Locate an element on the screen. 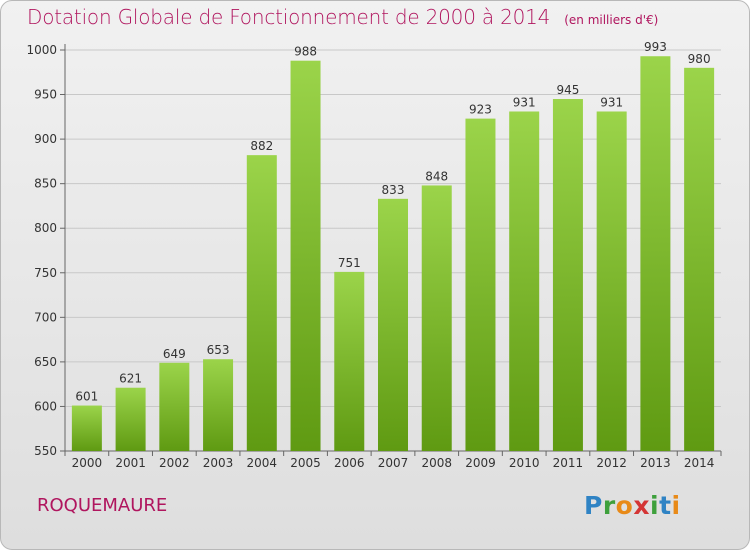 This screenshot has width=750, height=550. y-tick-label: 800 is located at coordinates (45, 228).